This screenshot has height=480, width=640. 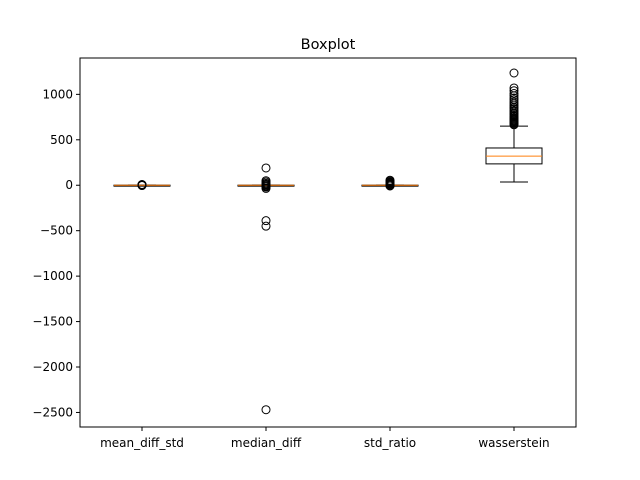 I want to click on box-wasserstein, so click(x=514, y=125).